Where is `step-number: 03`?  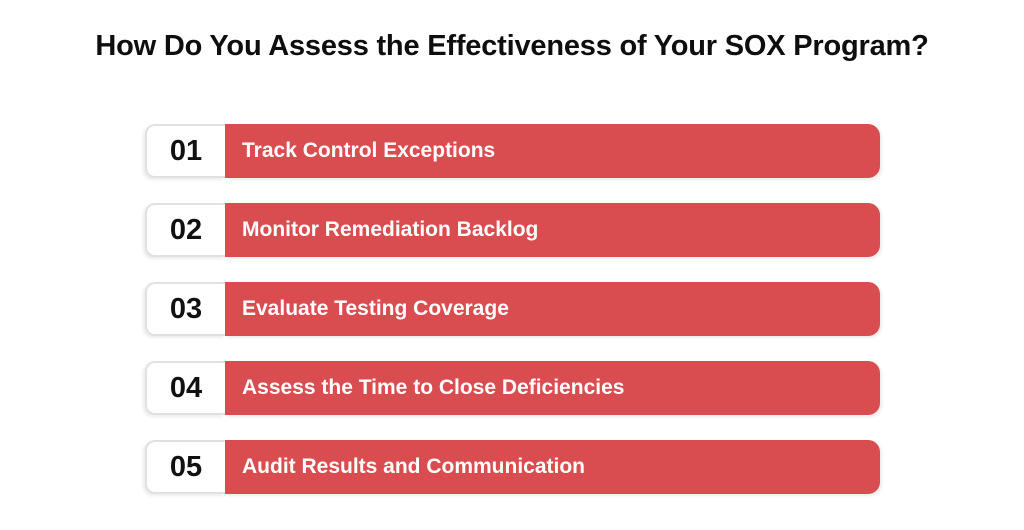 step-number: 03 is located at coordinates (185, 309).